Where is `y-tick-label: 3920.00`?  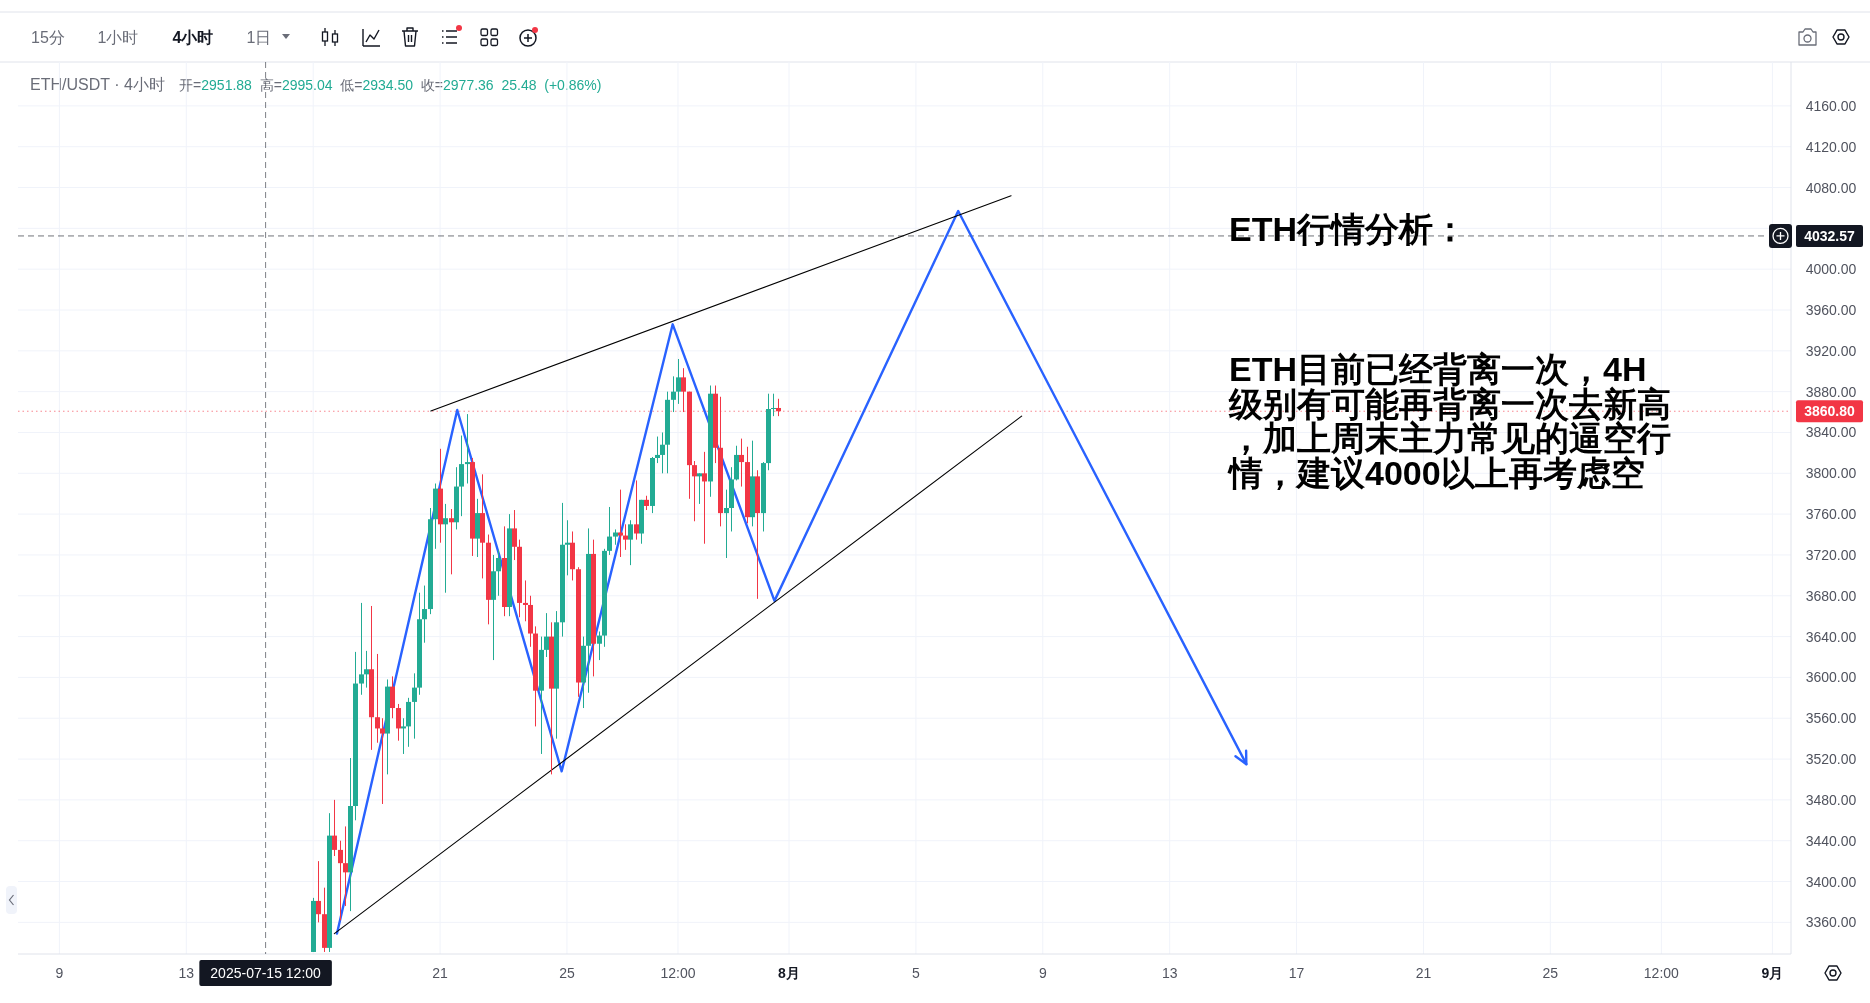
y-tick-label: 3920.00 is located at coordinates (1831, 350).